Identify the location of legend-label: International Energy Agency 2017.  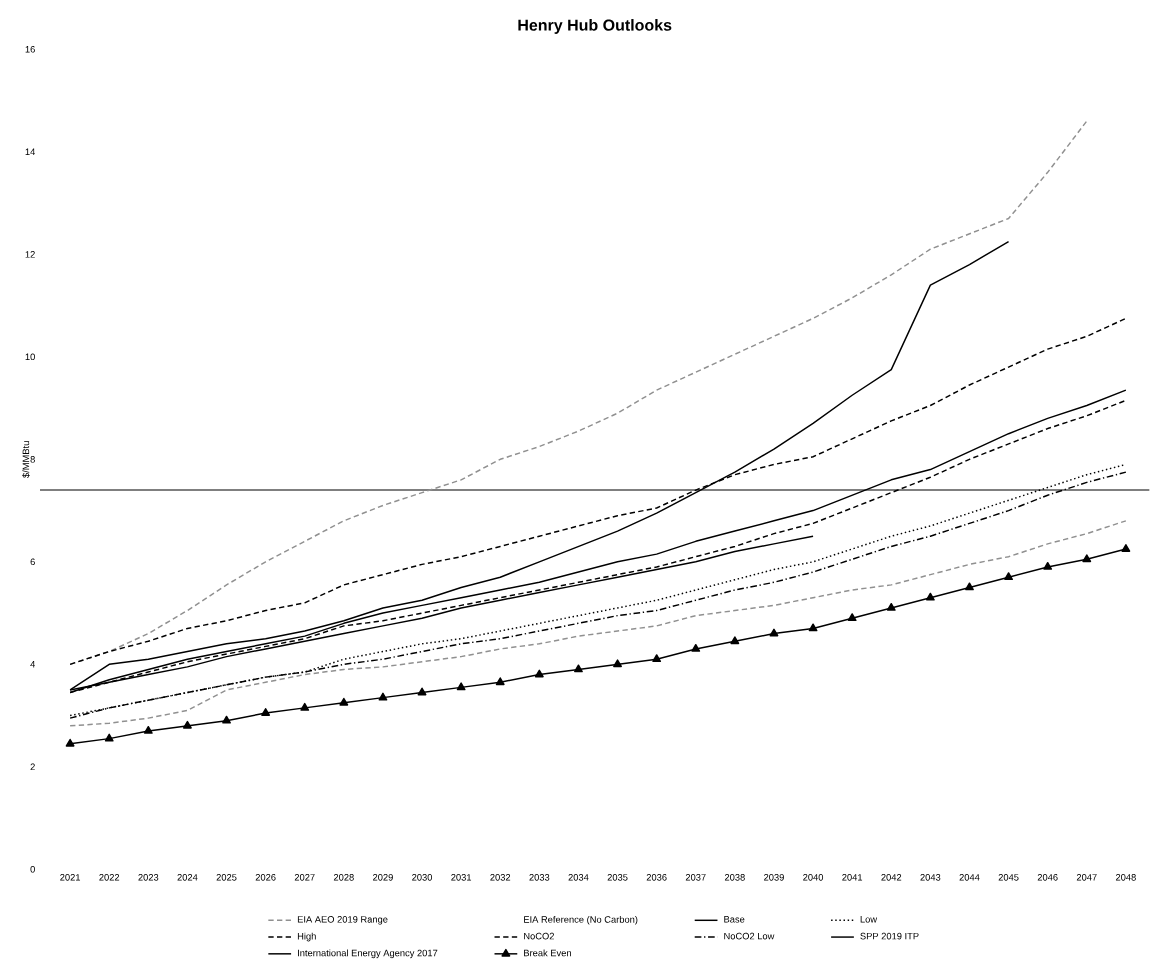
(368, 954).